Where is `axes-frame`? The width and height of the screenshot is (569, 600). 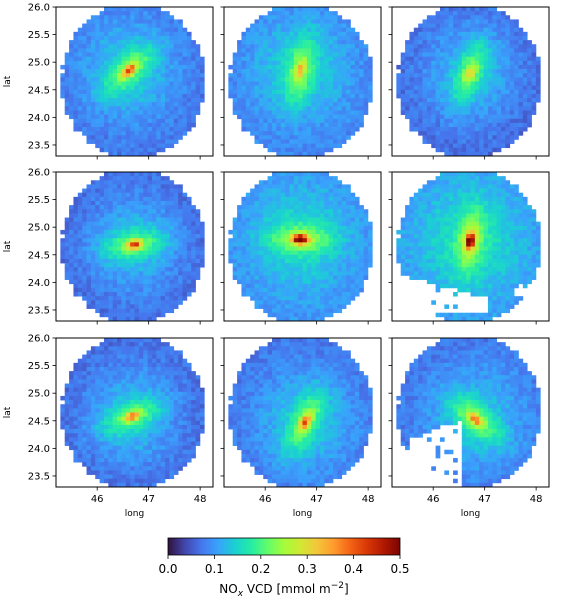
axes-frame is located at coordinates (134, 246).